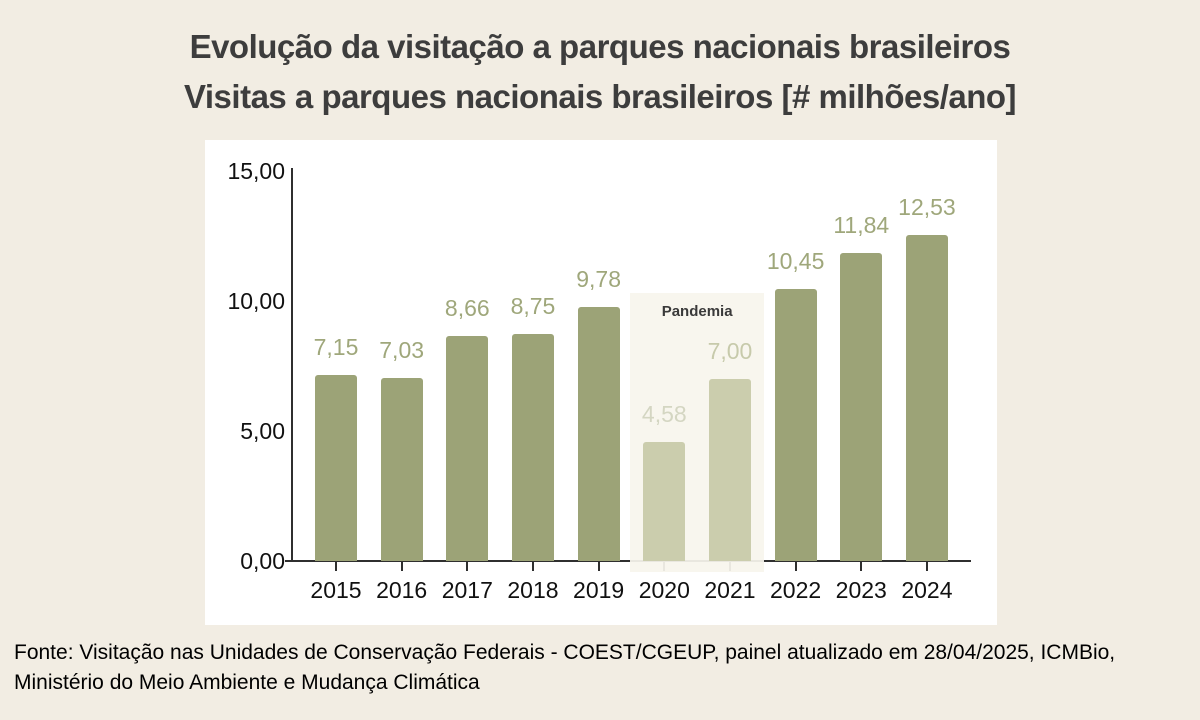 The height and width of the screenshot is (720, 1200). Describe the element at coordinates (796, 590) in the screenshot. I see `x-tick-label-2022: 2022` at that location.